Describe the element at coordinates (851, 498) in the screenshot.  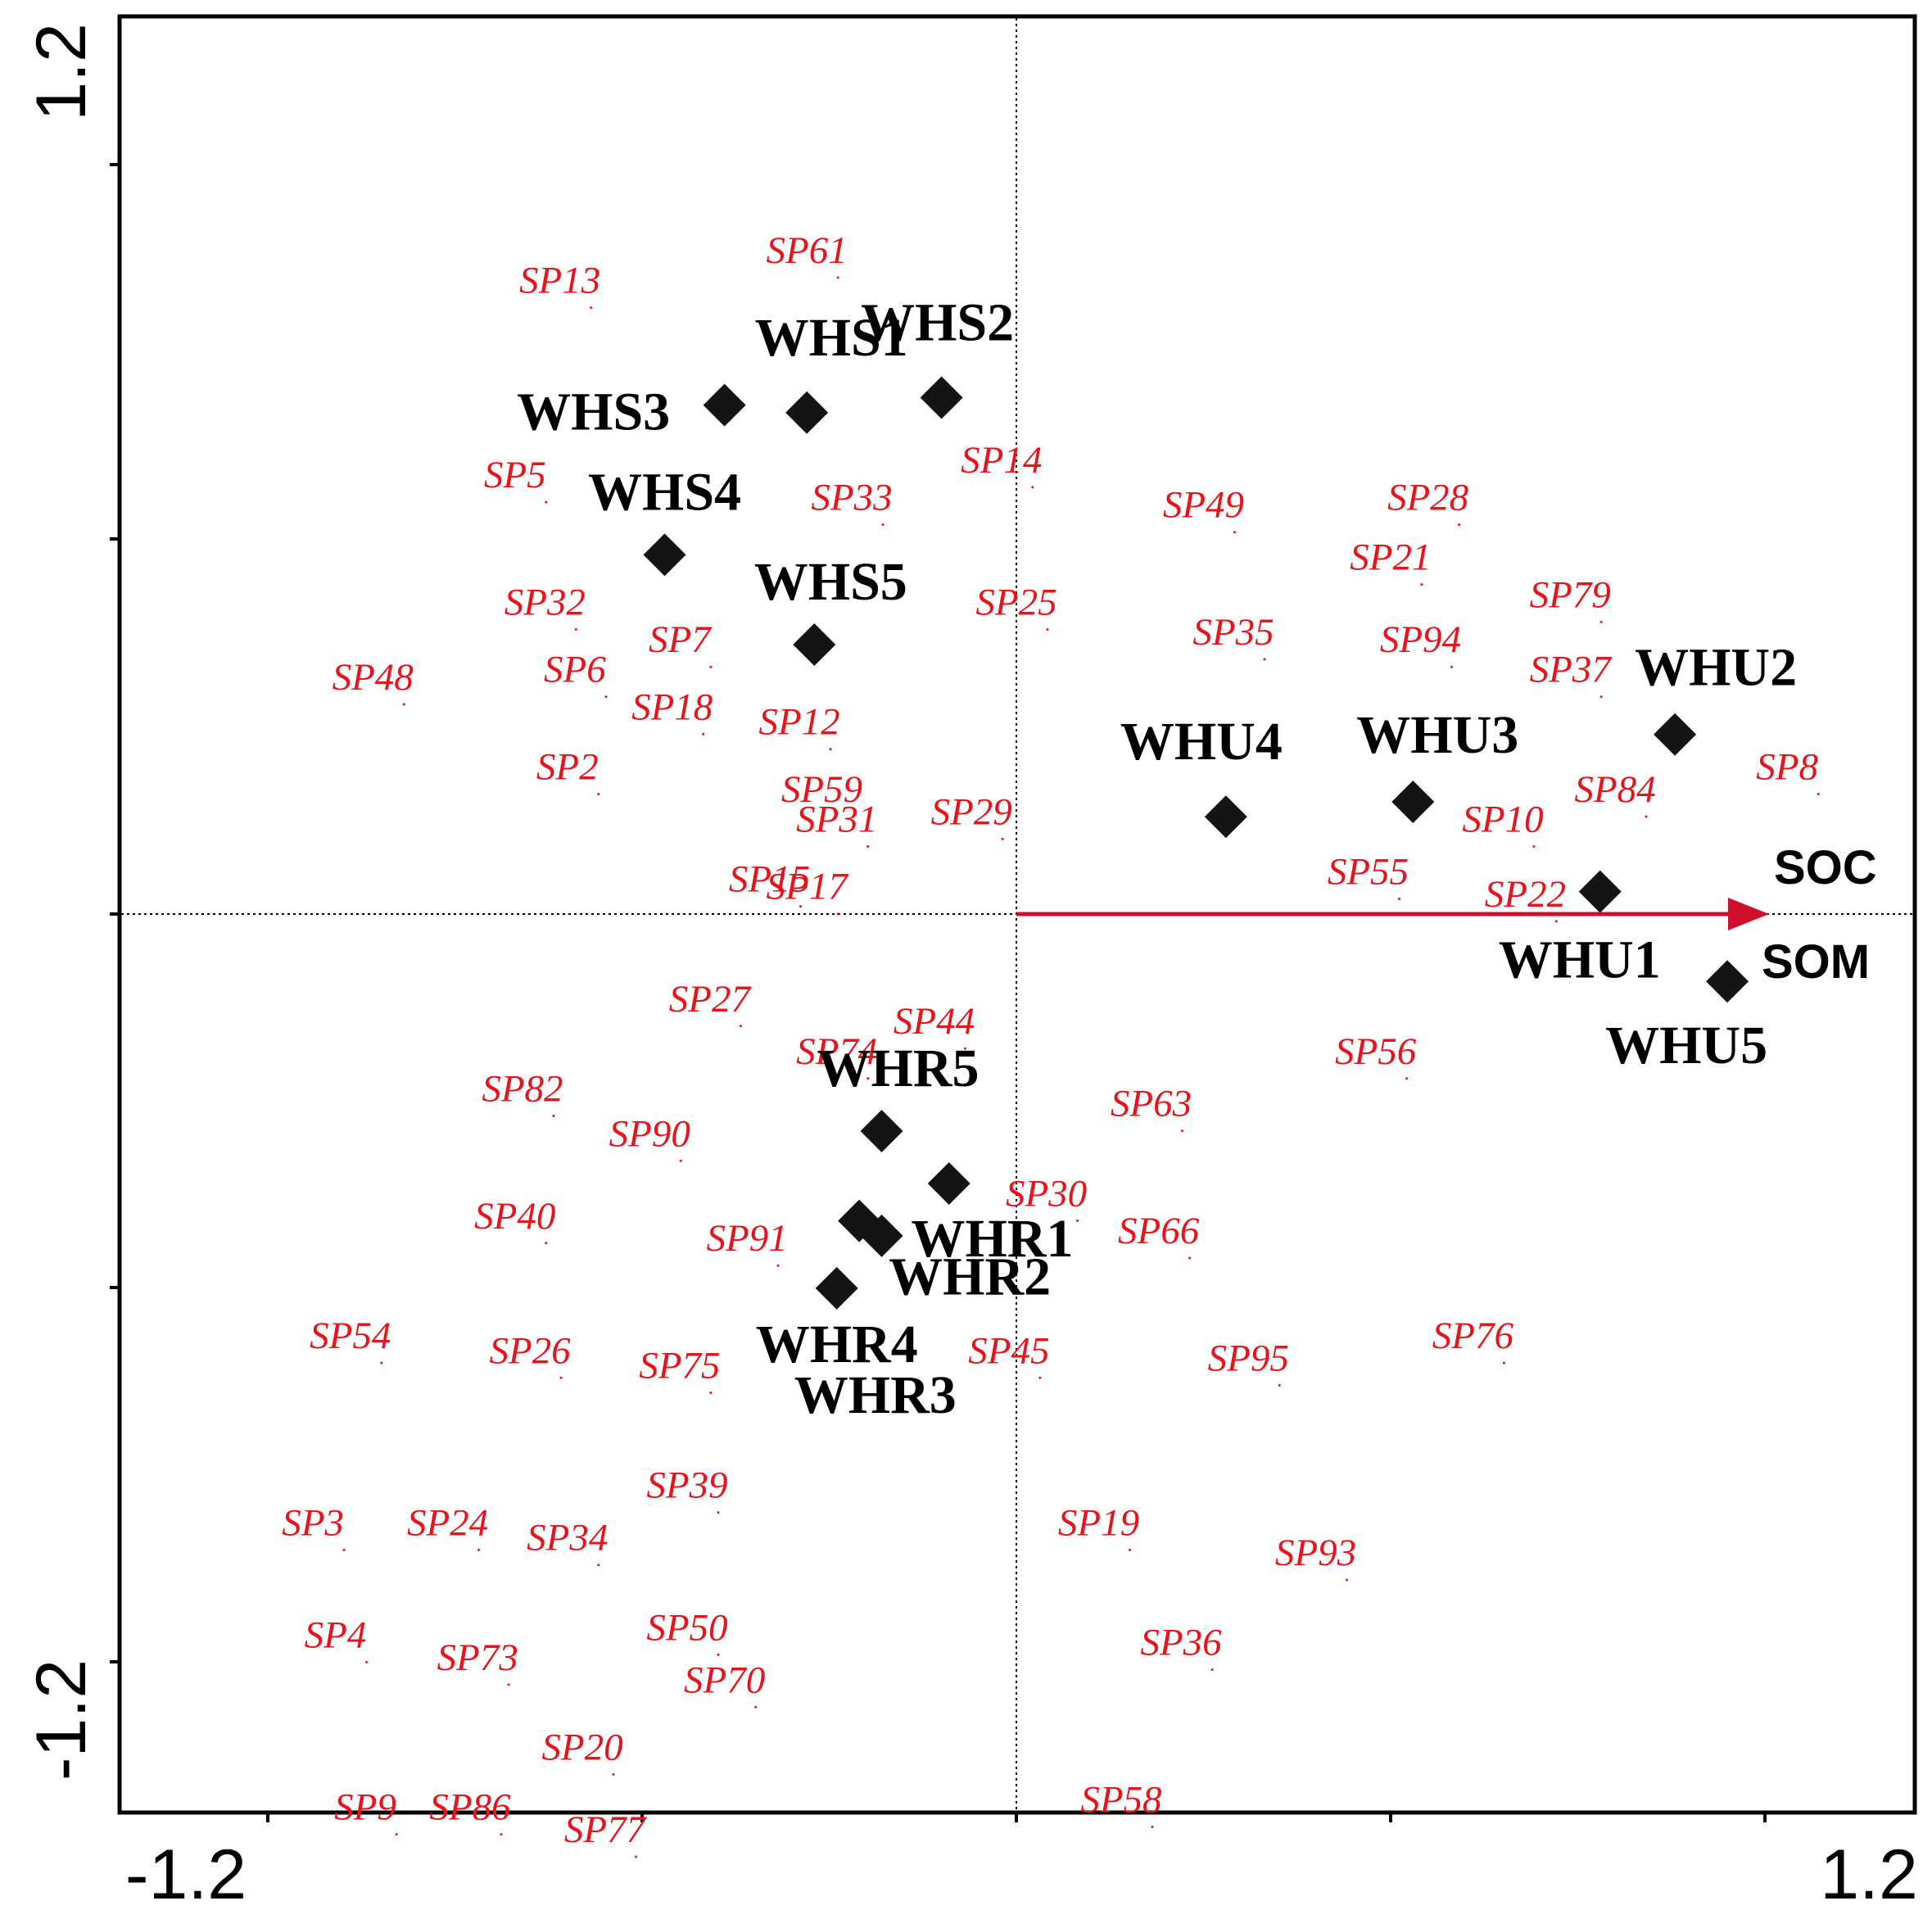
I see `species-label: SP33` at that location.